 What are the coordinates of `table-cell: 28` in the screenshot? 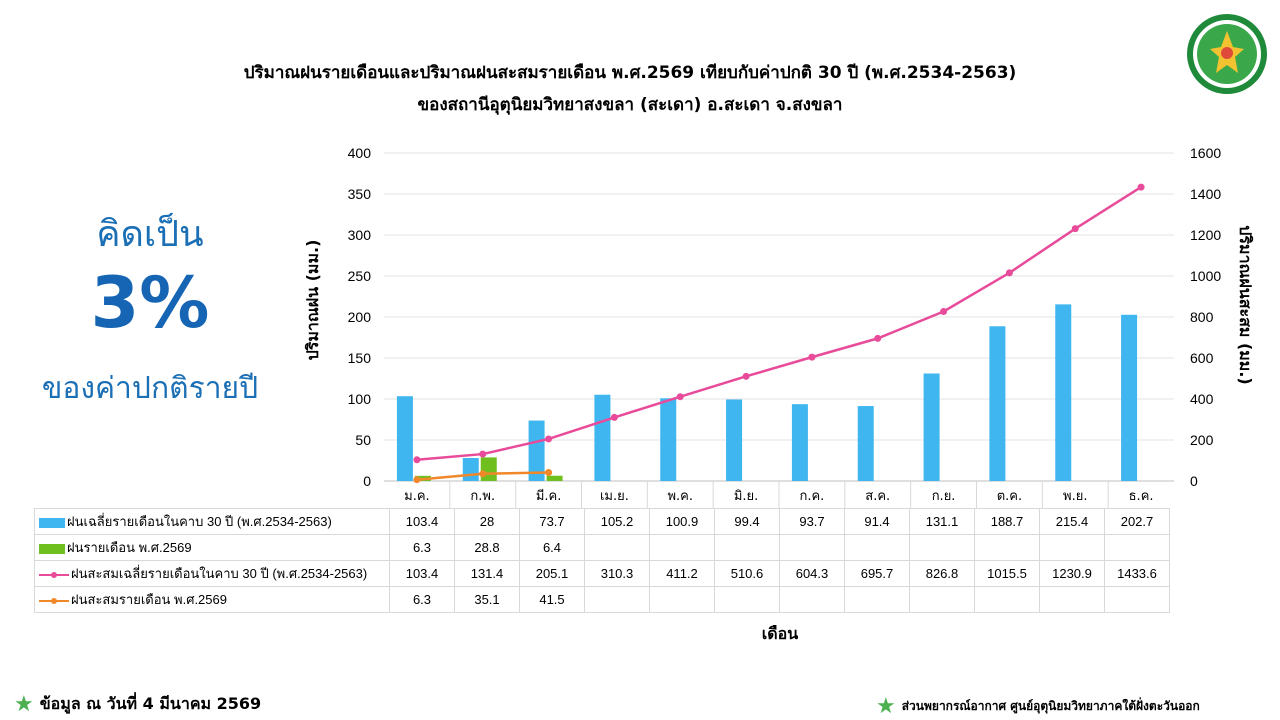 It's located at (487, 521).